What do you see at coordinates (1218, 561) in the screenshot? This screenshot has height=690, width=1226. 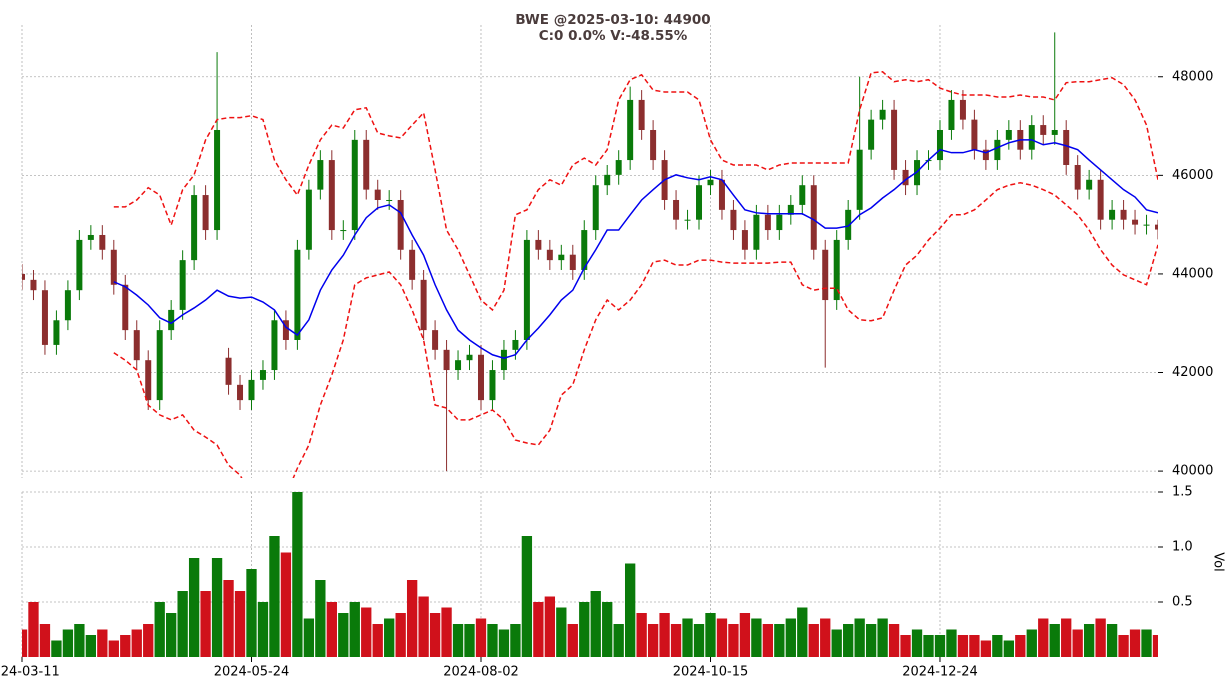 I see `y-axis-label: Vol` at bounding box center [1218, 561].